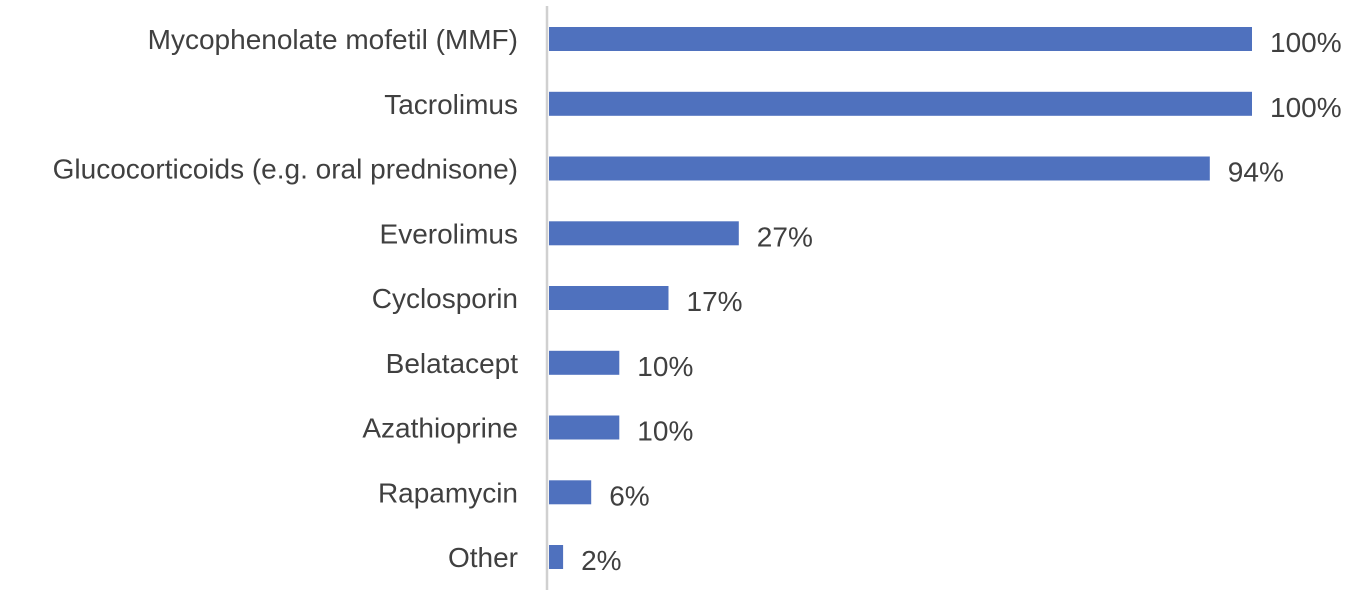 Image resolution: width=1350 pixels, height=595 pixels. I want to click on bar-cyclosporin, so click(609, 298).